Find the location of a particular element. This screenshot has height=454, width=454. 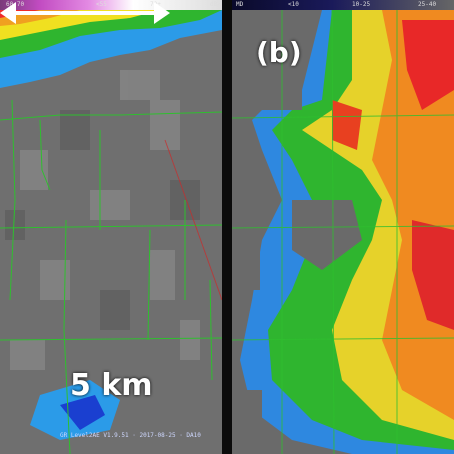

panel-label: (b) is located at coordinates (279, 52).